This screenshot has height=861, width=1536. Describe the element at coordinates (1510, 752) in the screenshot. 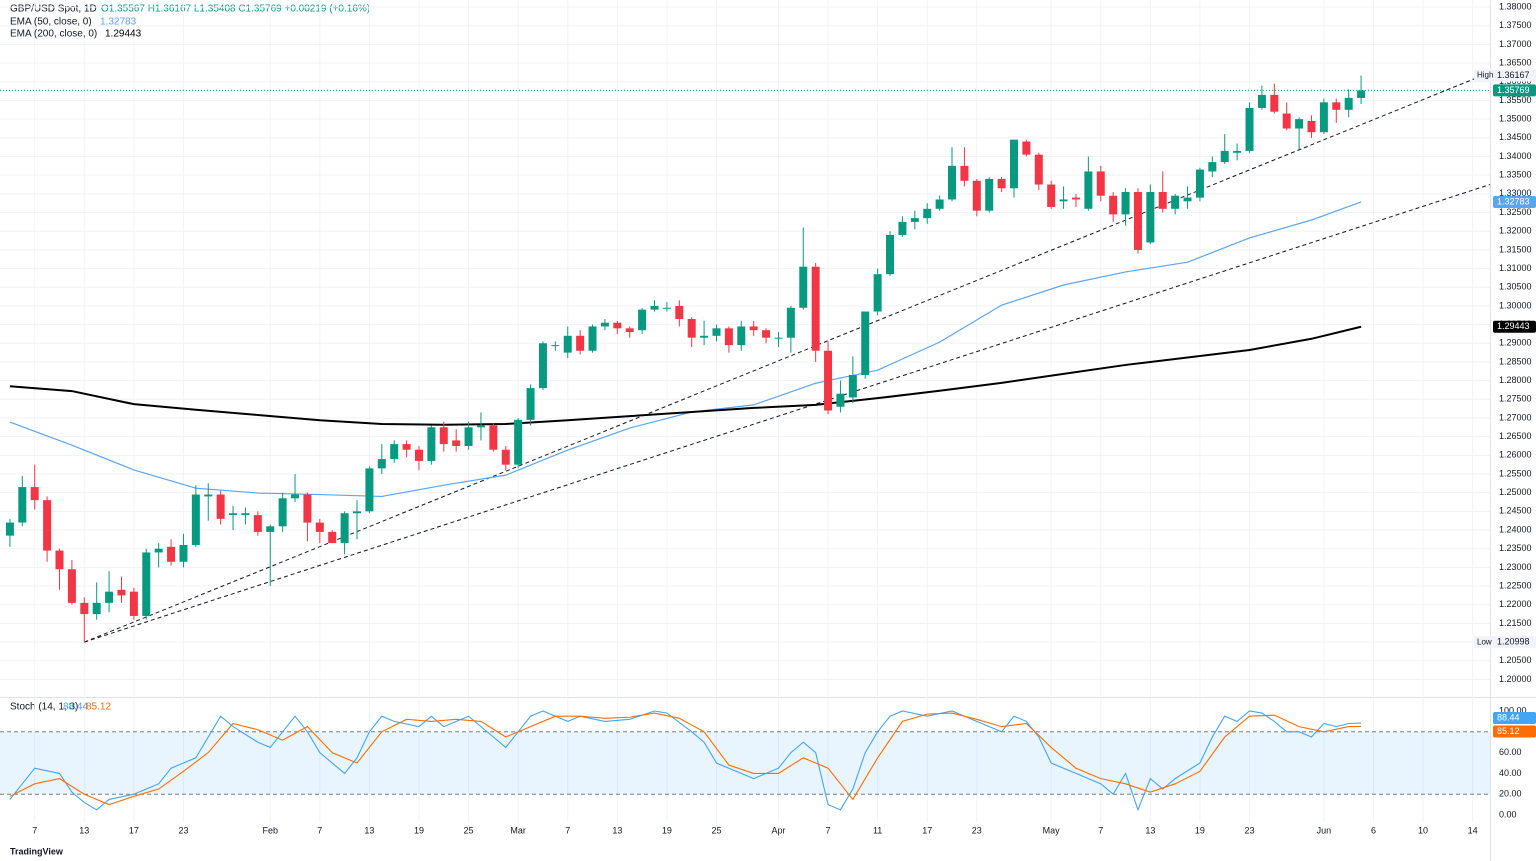

I see `stoch-tick-label: 60.00` at that location.